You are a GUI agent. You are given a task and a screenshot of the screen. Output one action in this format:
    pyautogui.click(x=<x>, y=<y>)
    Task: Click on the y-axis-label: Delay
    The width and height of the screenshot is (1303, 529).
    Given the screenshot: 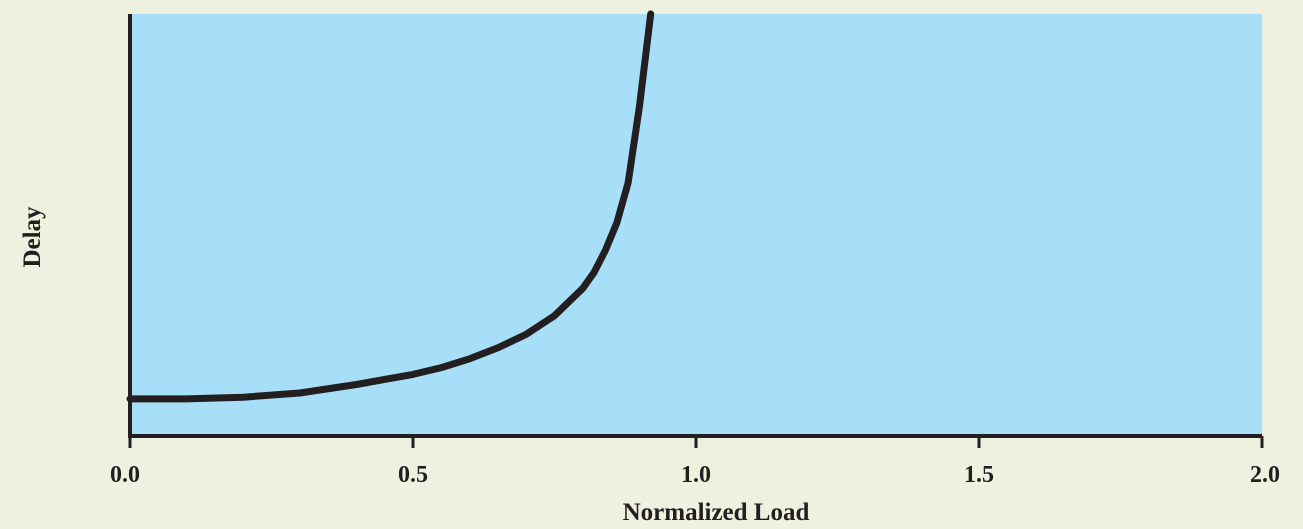 What is the action you would take?
    pyautogui.click(x=32, y=237)
    